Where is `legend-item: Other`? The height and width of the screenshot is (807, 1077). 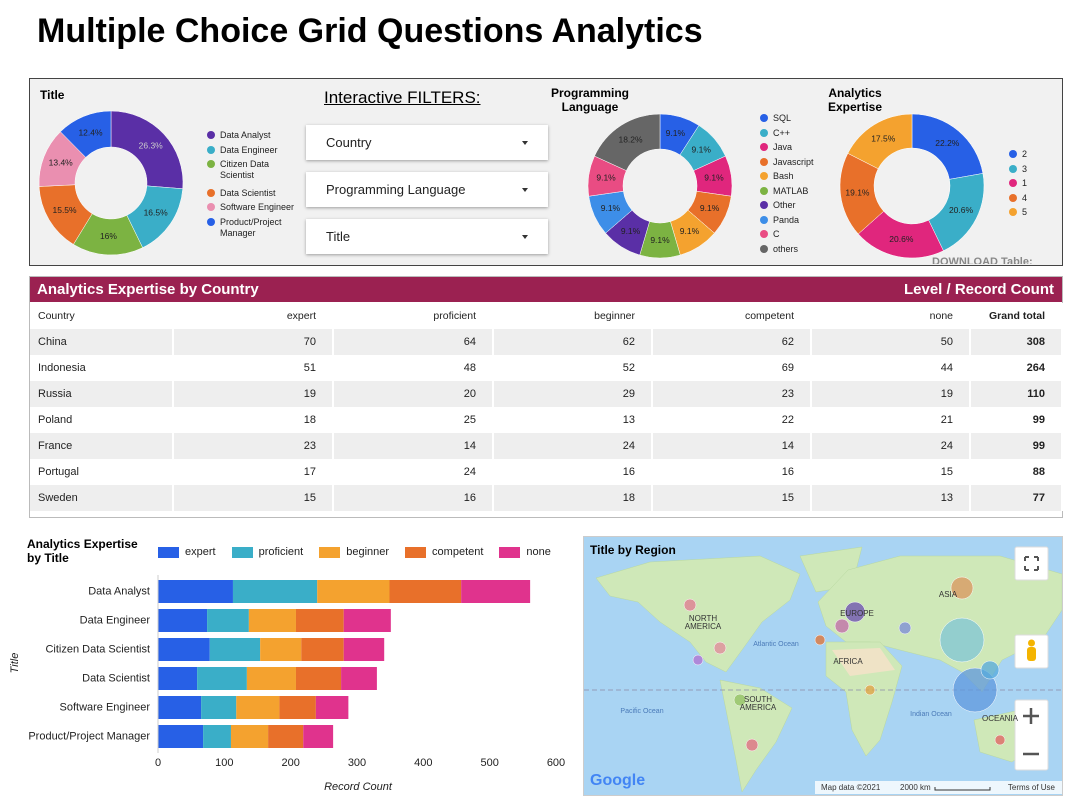 legend-item: Other is located at coordinates (795, 205).